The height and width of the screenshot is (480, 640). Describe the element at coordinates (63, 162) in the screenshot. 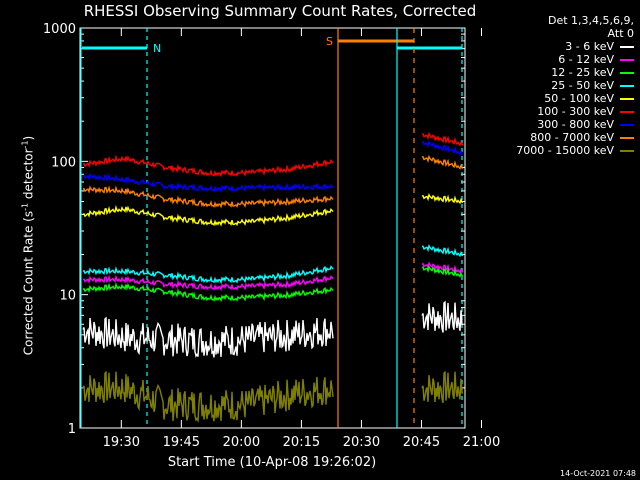

I see `y-tick-label: 100` at that location.